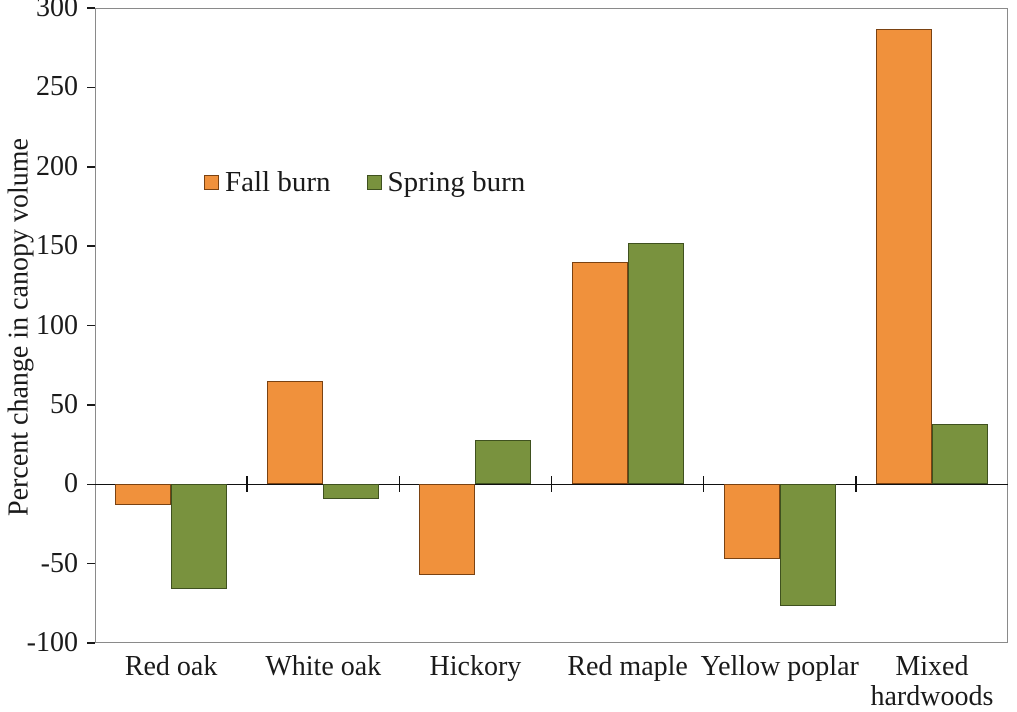 This screenshot has width=1017, height=712. I want to click on x-axis-label: Red oak, so click(171, 666).